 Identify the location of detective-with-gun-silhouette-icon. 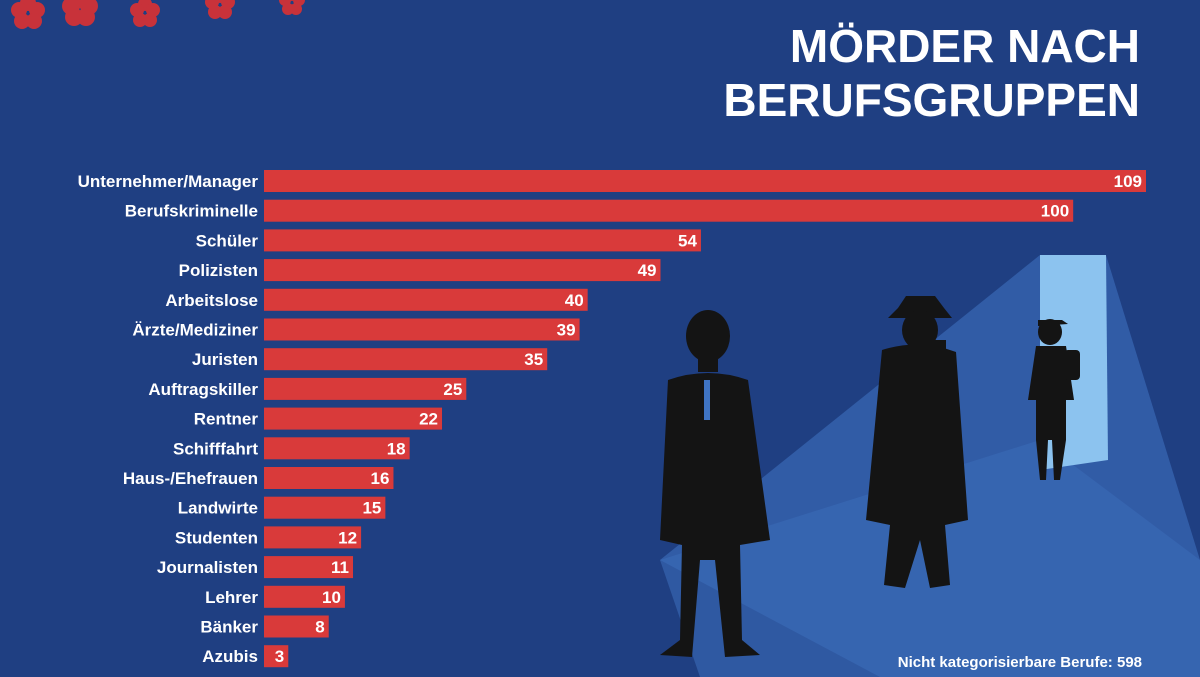
(917, 442).